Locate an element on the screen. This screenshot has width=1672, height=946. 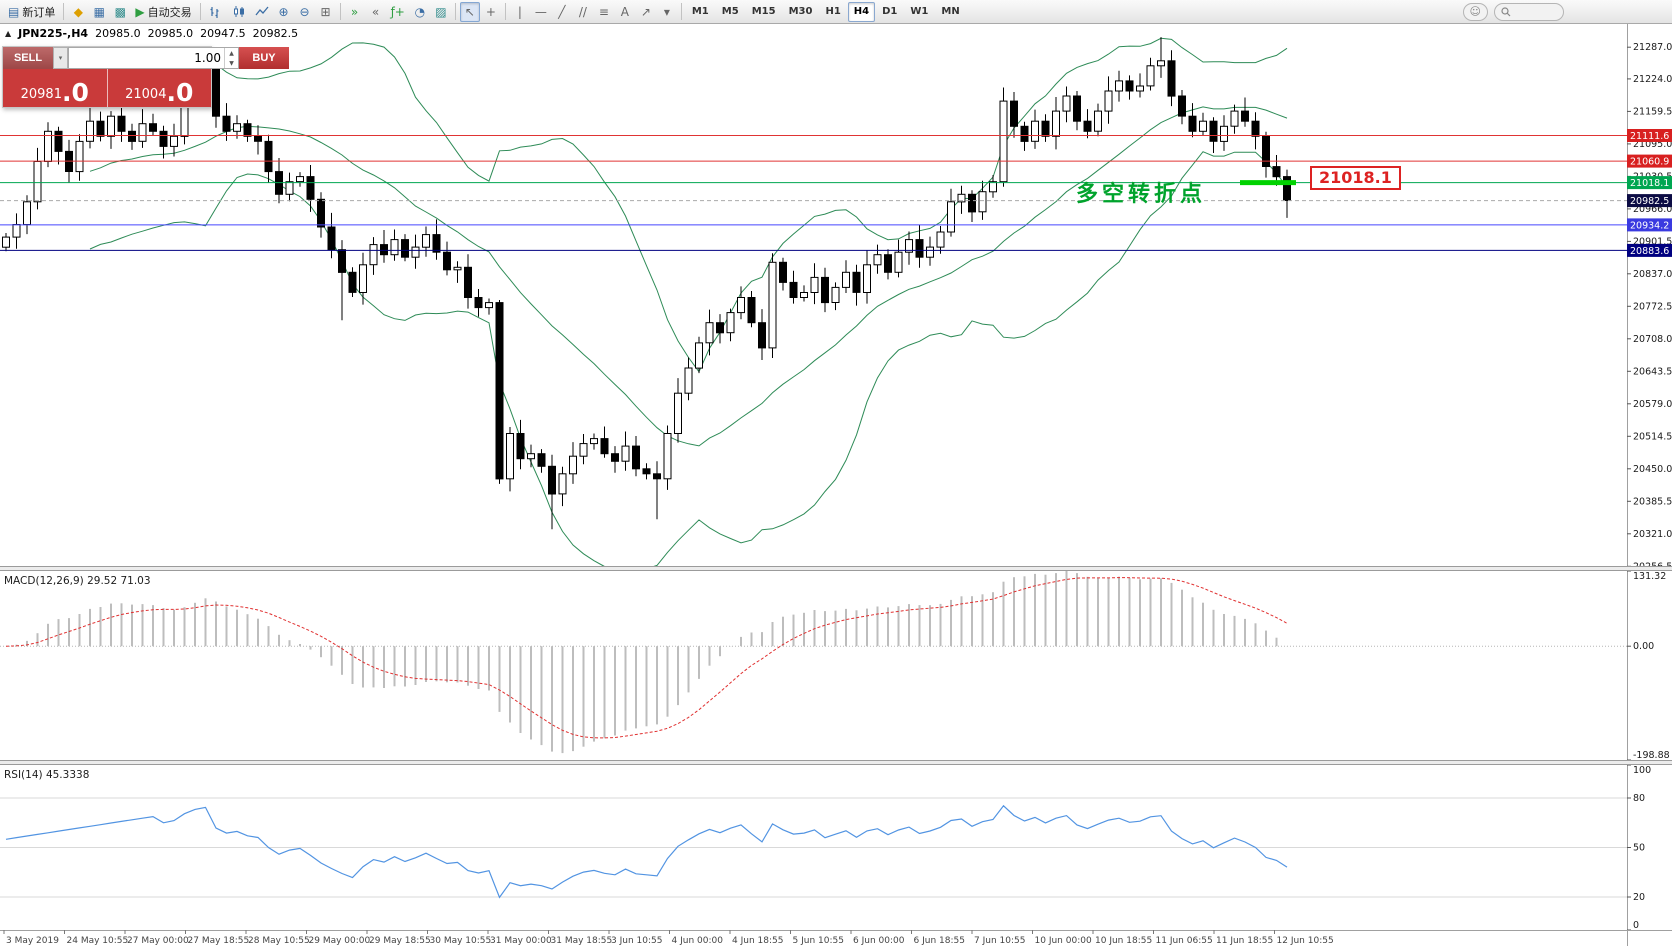
svg-text: 29 May 18:55 is located at coordinates (400, 941).